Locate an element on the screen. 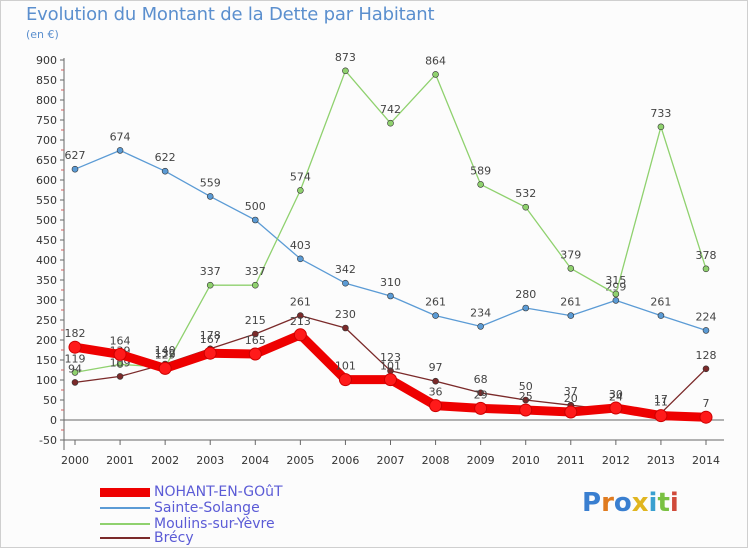 The image size is (750, 550). y-tick-label: 300 is located at coordinates (46, 300).